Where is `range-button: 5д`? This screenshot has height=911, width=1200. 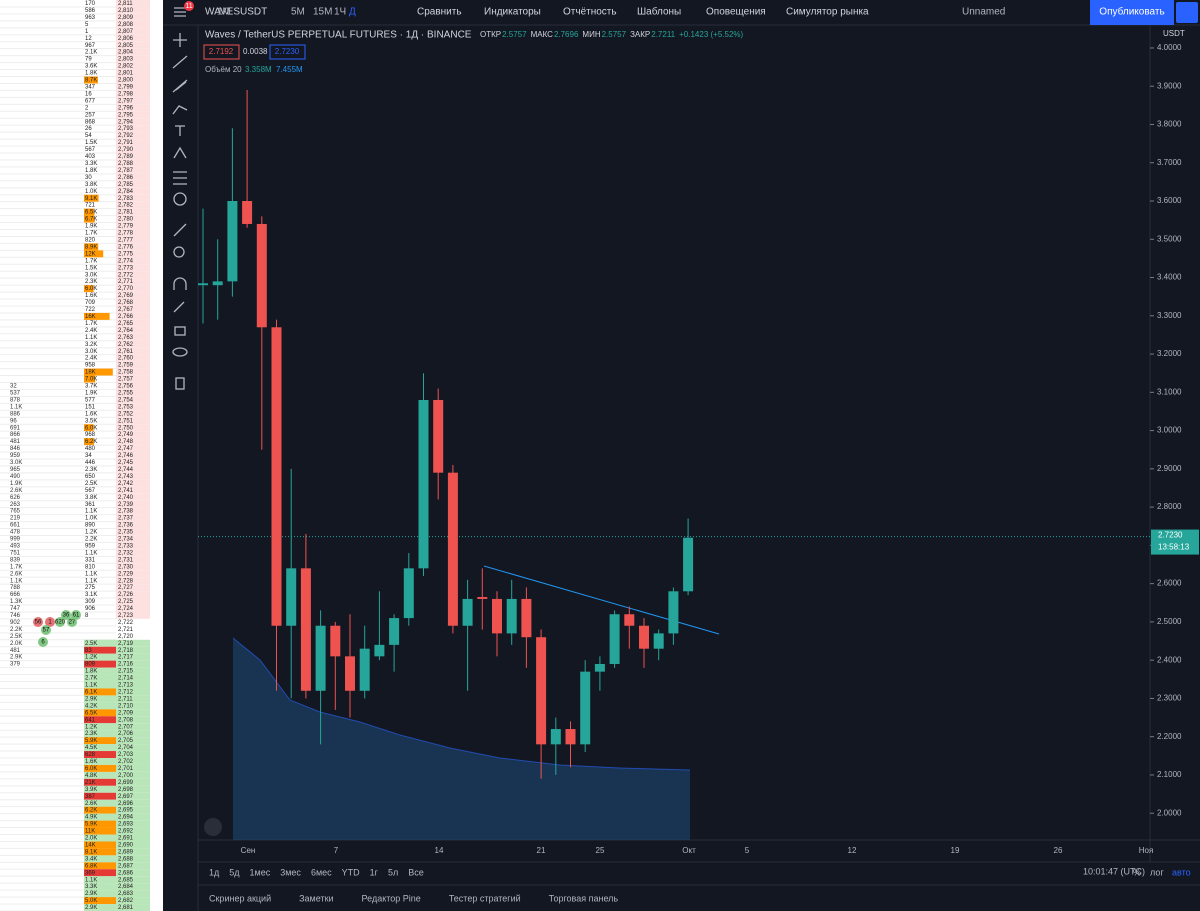 range-button: 5д is located at coordinates (234, 872).